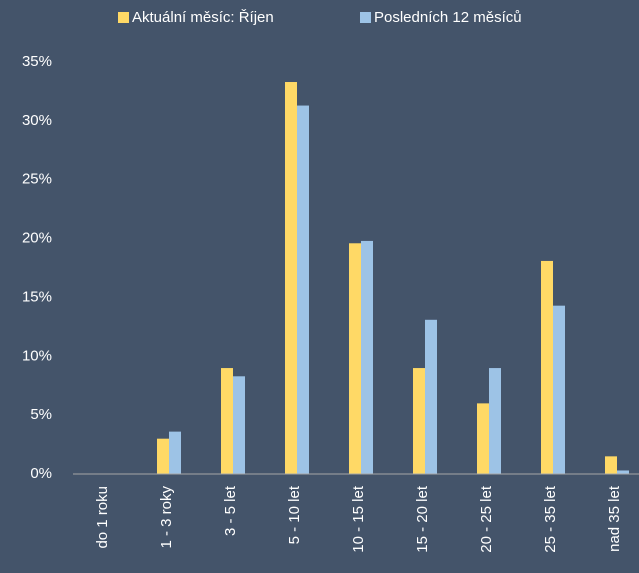 Image resolution: width=639 pixels, height=573 pixels. What do you see at coordinates (448, 17) in the screenshot?
I see `legend-label: Posledních 12 měsíců` at bounding box center [448, 17].